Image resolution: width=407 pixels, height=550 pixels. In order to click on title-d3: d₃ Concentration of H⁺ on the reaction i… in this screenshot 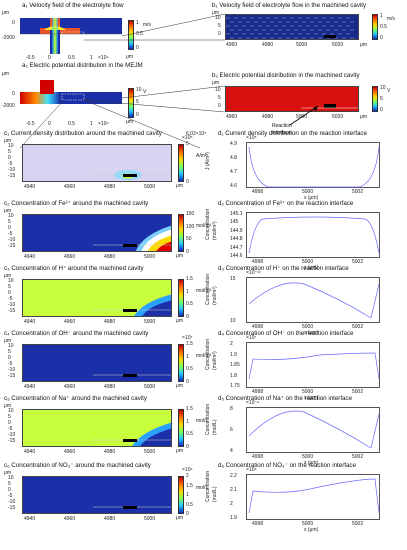, I will do `click(283, 268)`.